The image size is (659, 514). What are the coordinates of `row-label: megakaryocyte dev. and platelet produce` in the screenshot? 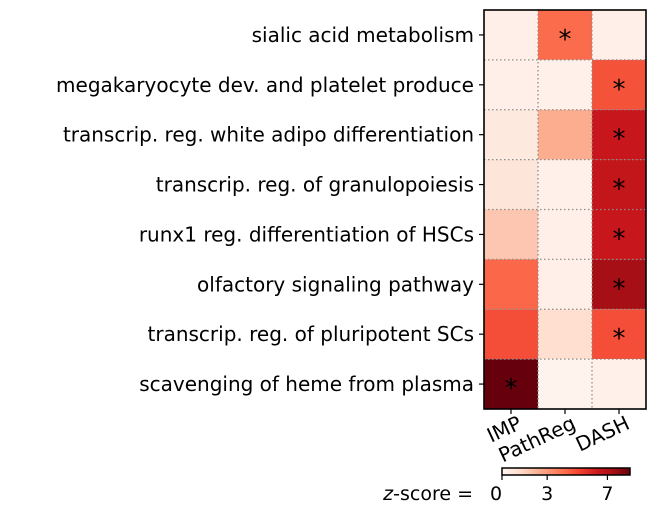 It's located at (265, 85).